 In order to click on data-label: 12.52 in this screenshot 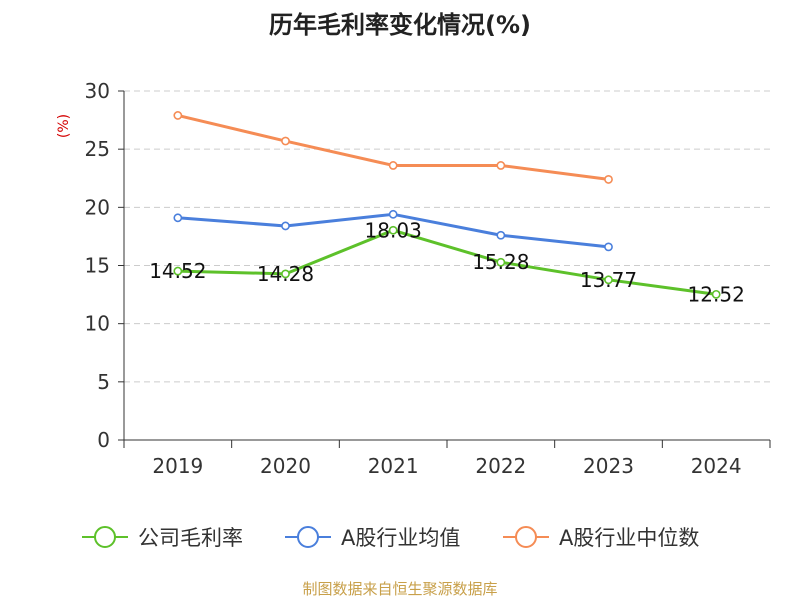, I will do `click(716, 294)`.